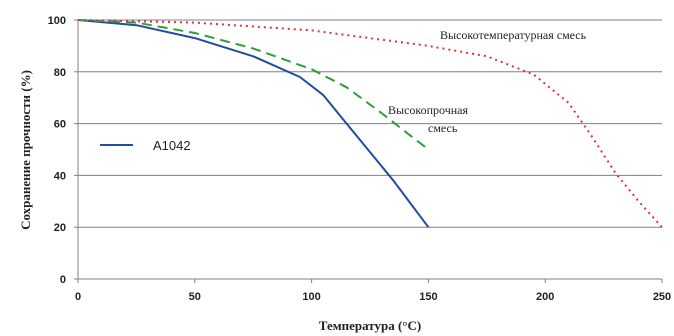 The width and height of the screenshot is (674, 336). Describe the element at coordinates (78, 297) in the screenshot. I see `x-tick-label-0: 0` at that location.